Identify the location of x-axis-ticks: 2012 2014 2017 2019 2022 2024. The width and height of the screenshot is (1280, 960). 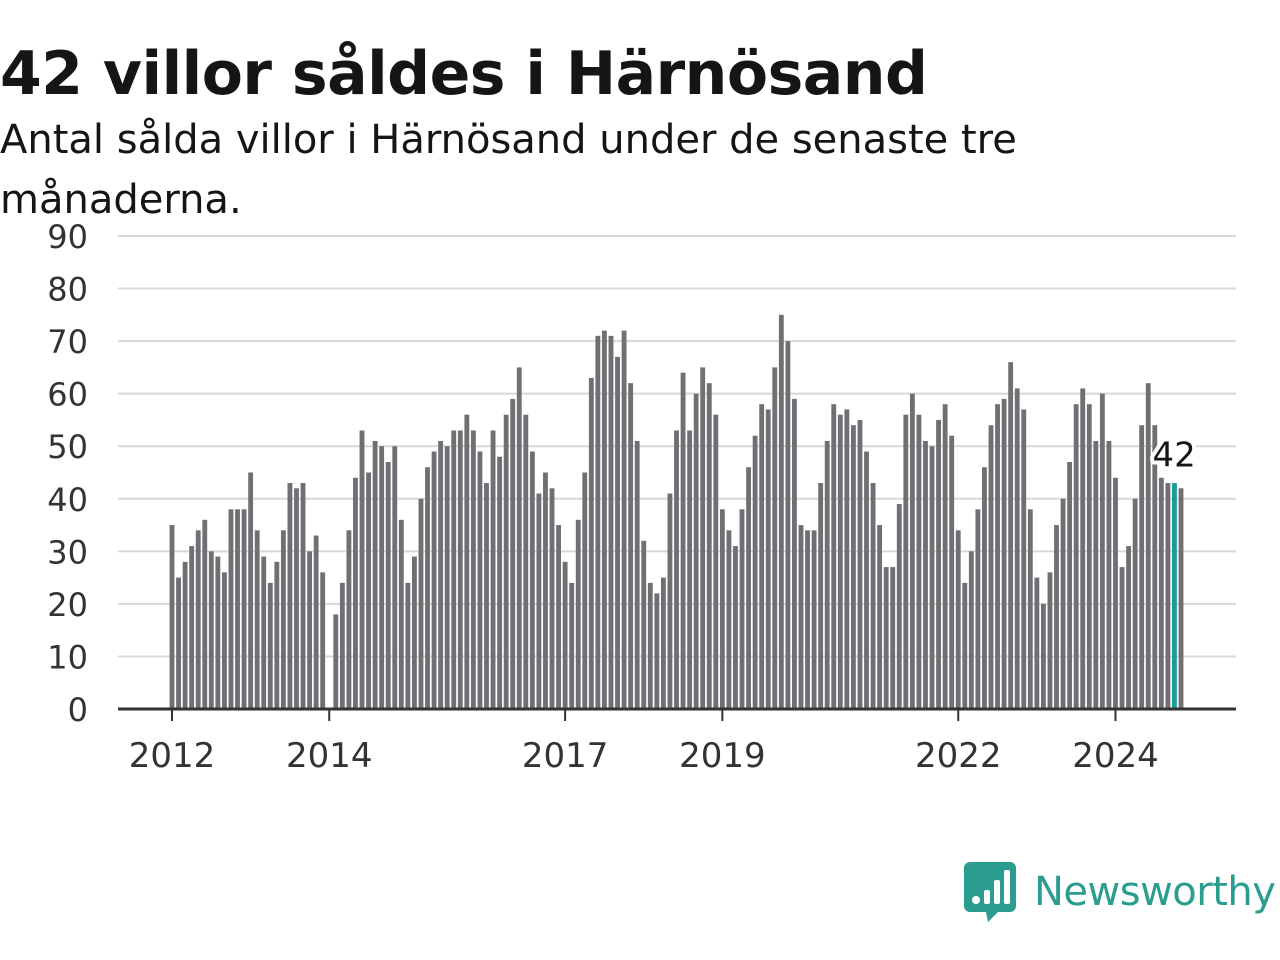
(644, 742).